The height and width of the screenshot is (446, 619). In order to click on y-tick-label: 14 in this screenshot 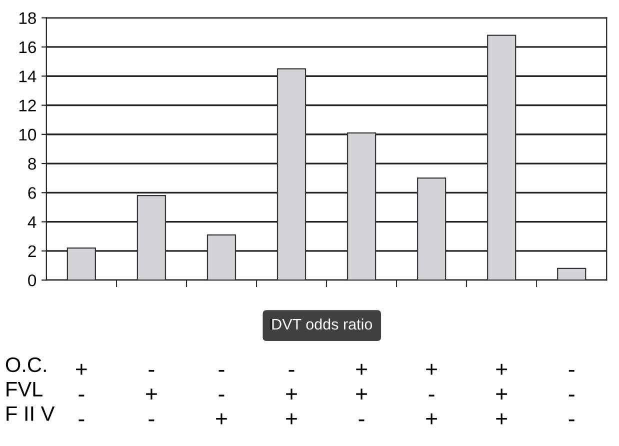, I will do `click(27, 76)`.